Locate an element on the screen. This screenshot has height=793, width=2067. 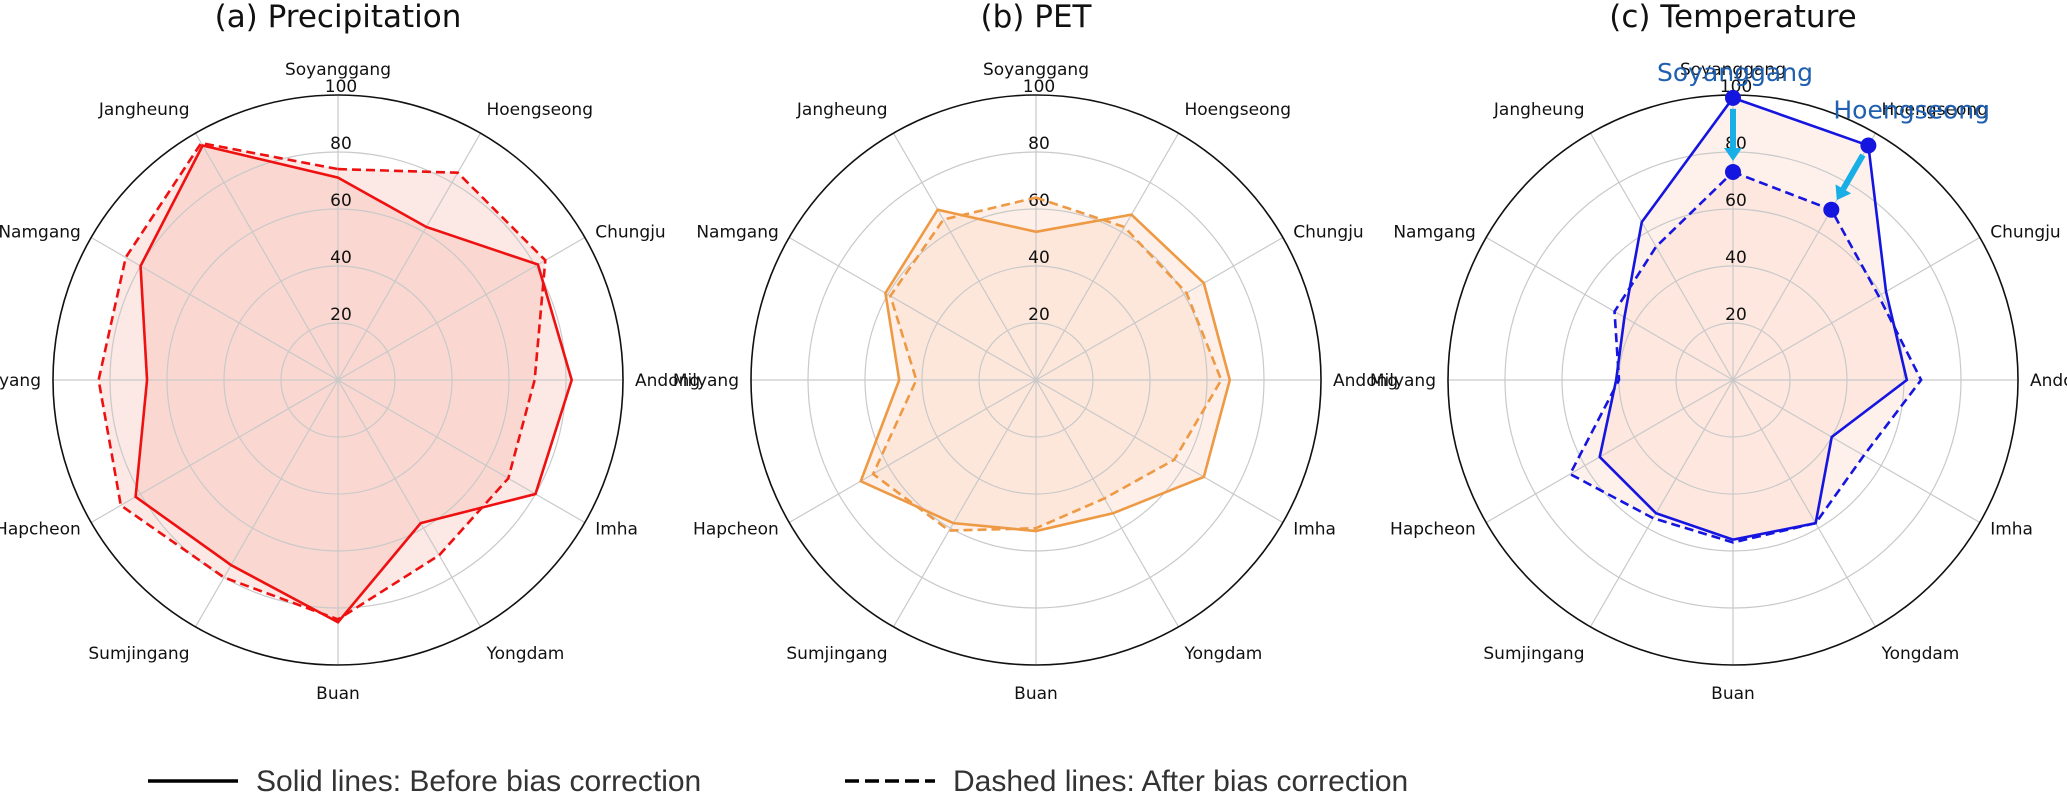
annotation-label-hoengseong: Hoengseong is located at coordinates (1911, 110).